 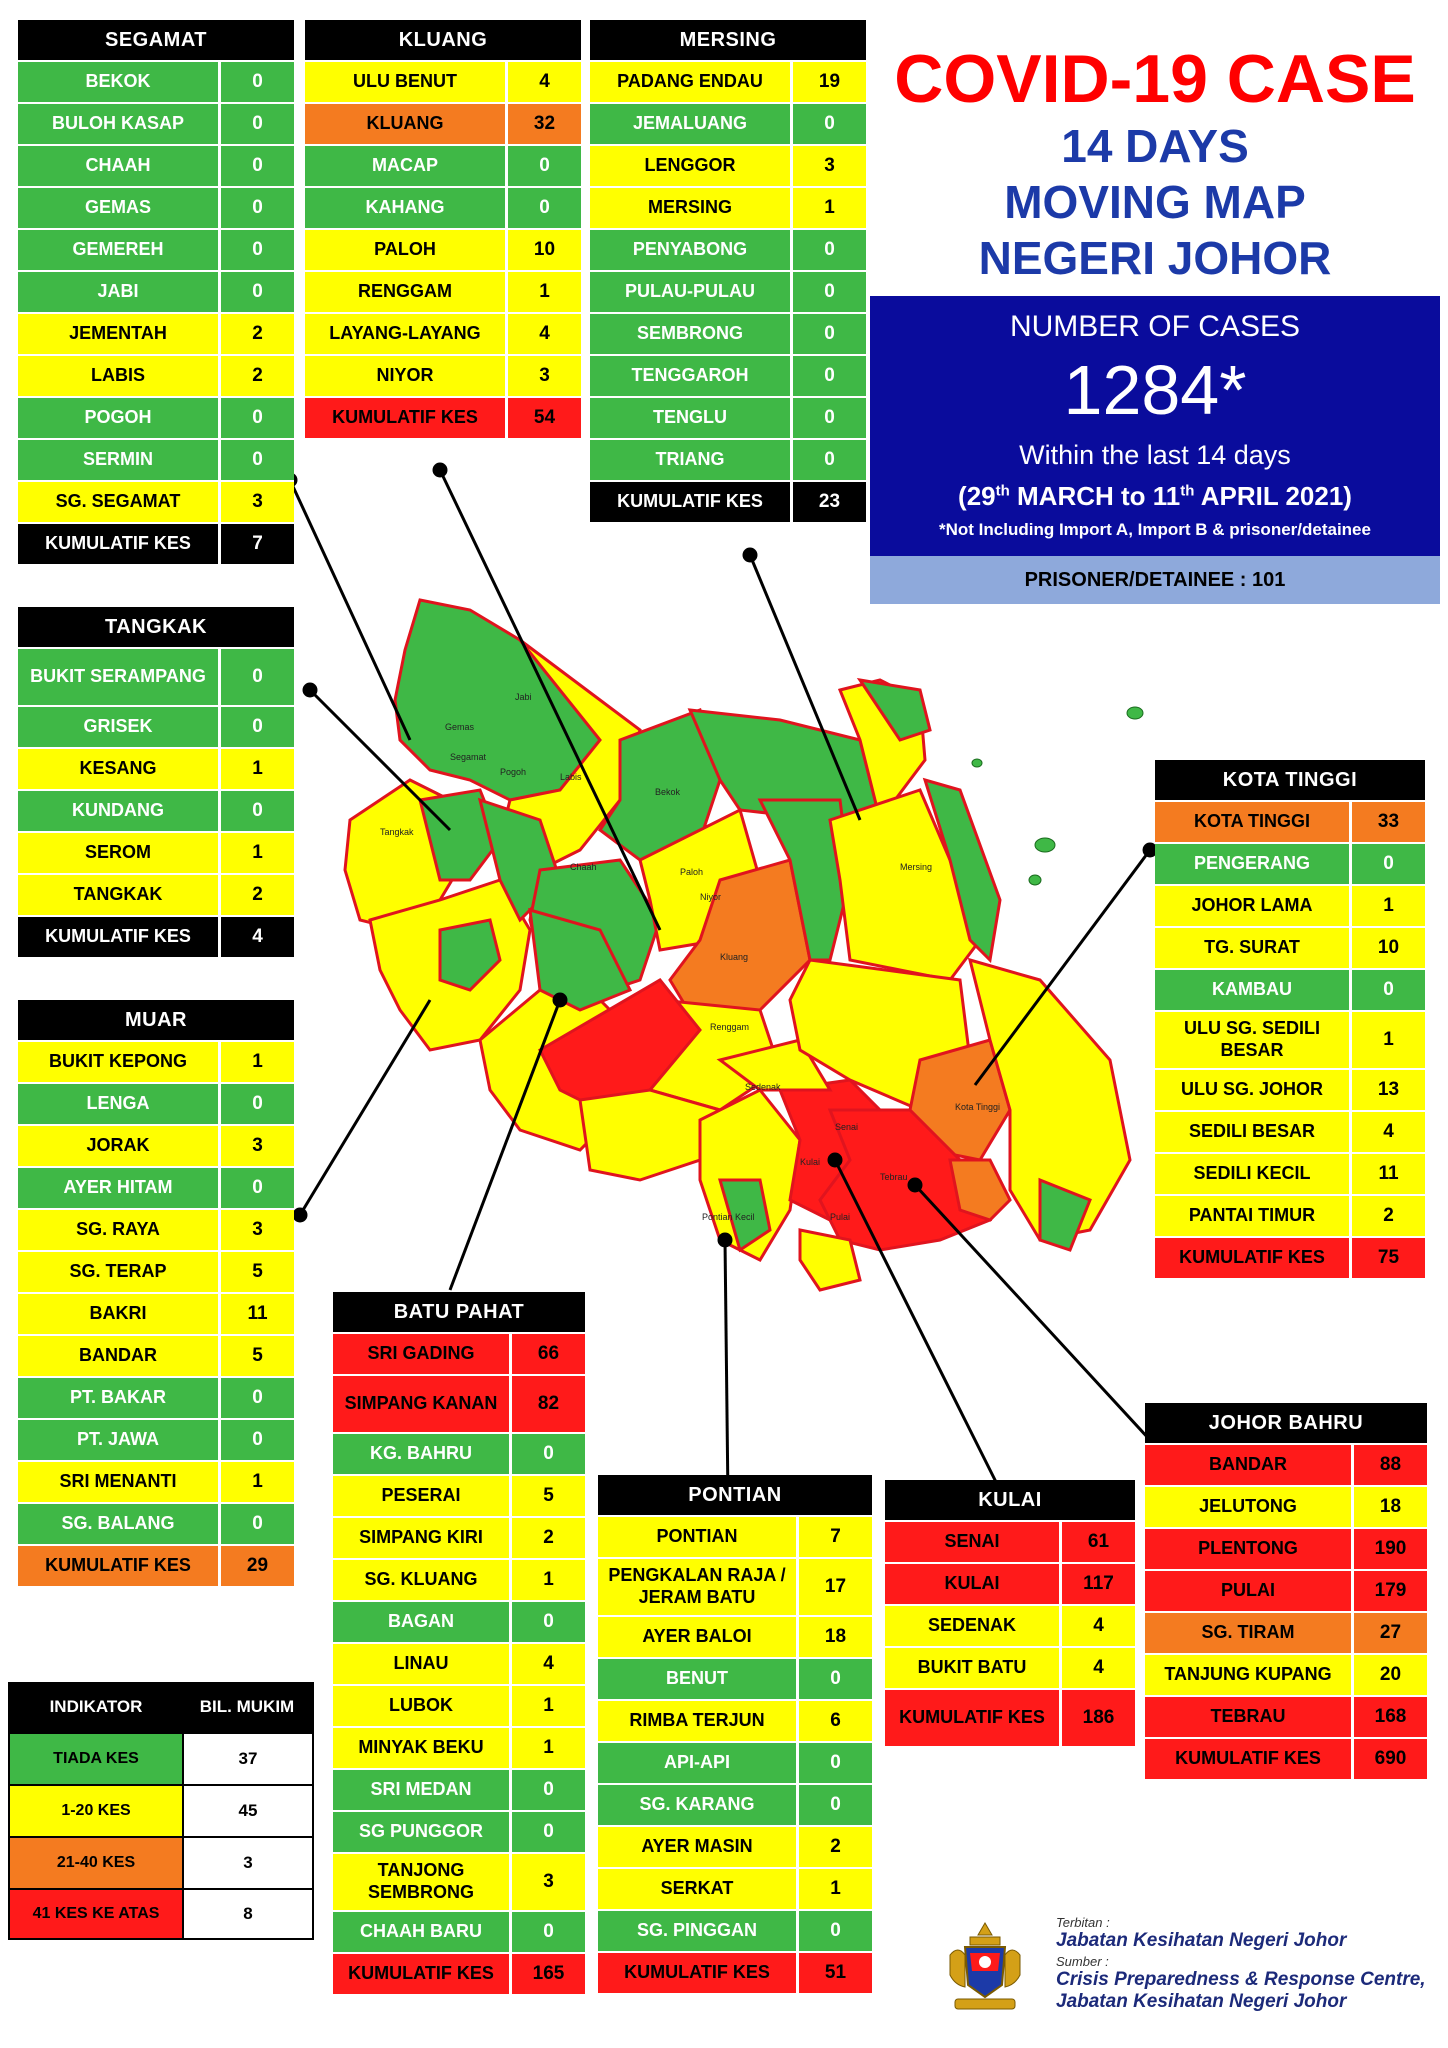 I want to click on mukim-name: PT. BAKAR, so click(x=118, y=1398).